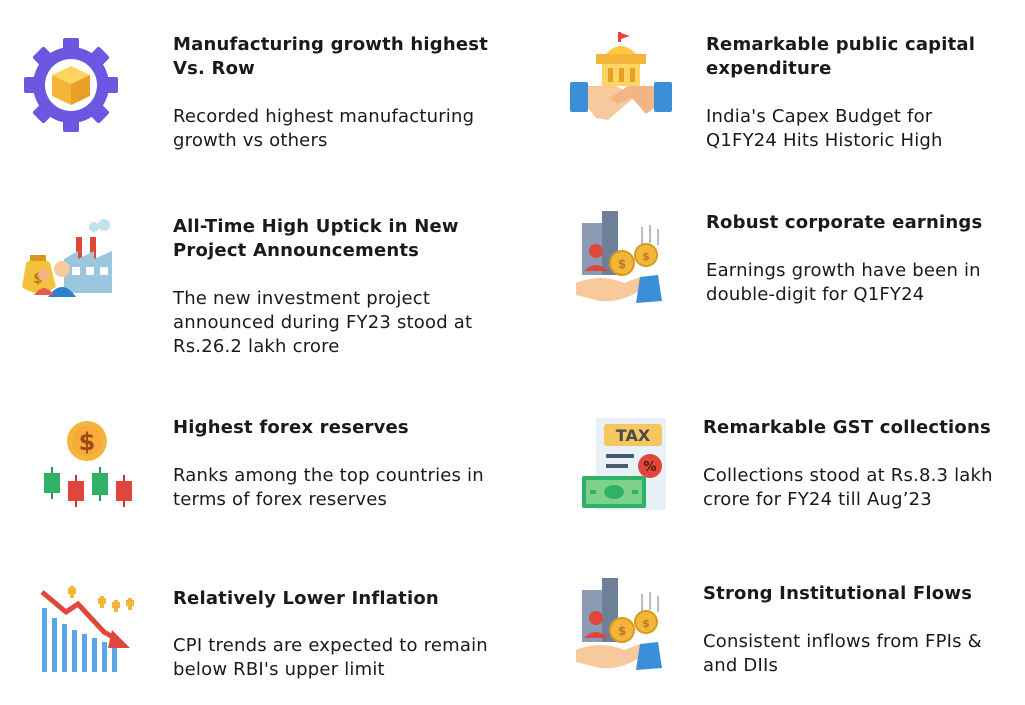  What do you see at coordinates (842, 653) in the screenshot?
I see `card-description: Consistent inflows from FPIs & and DIIs` at bounding box center [842, 653].